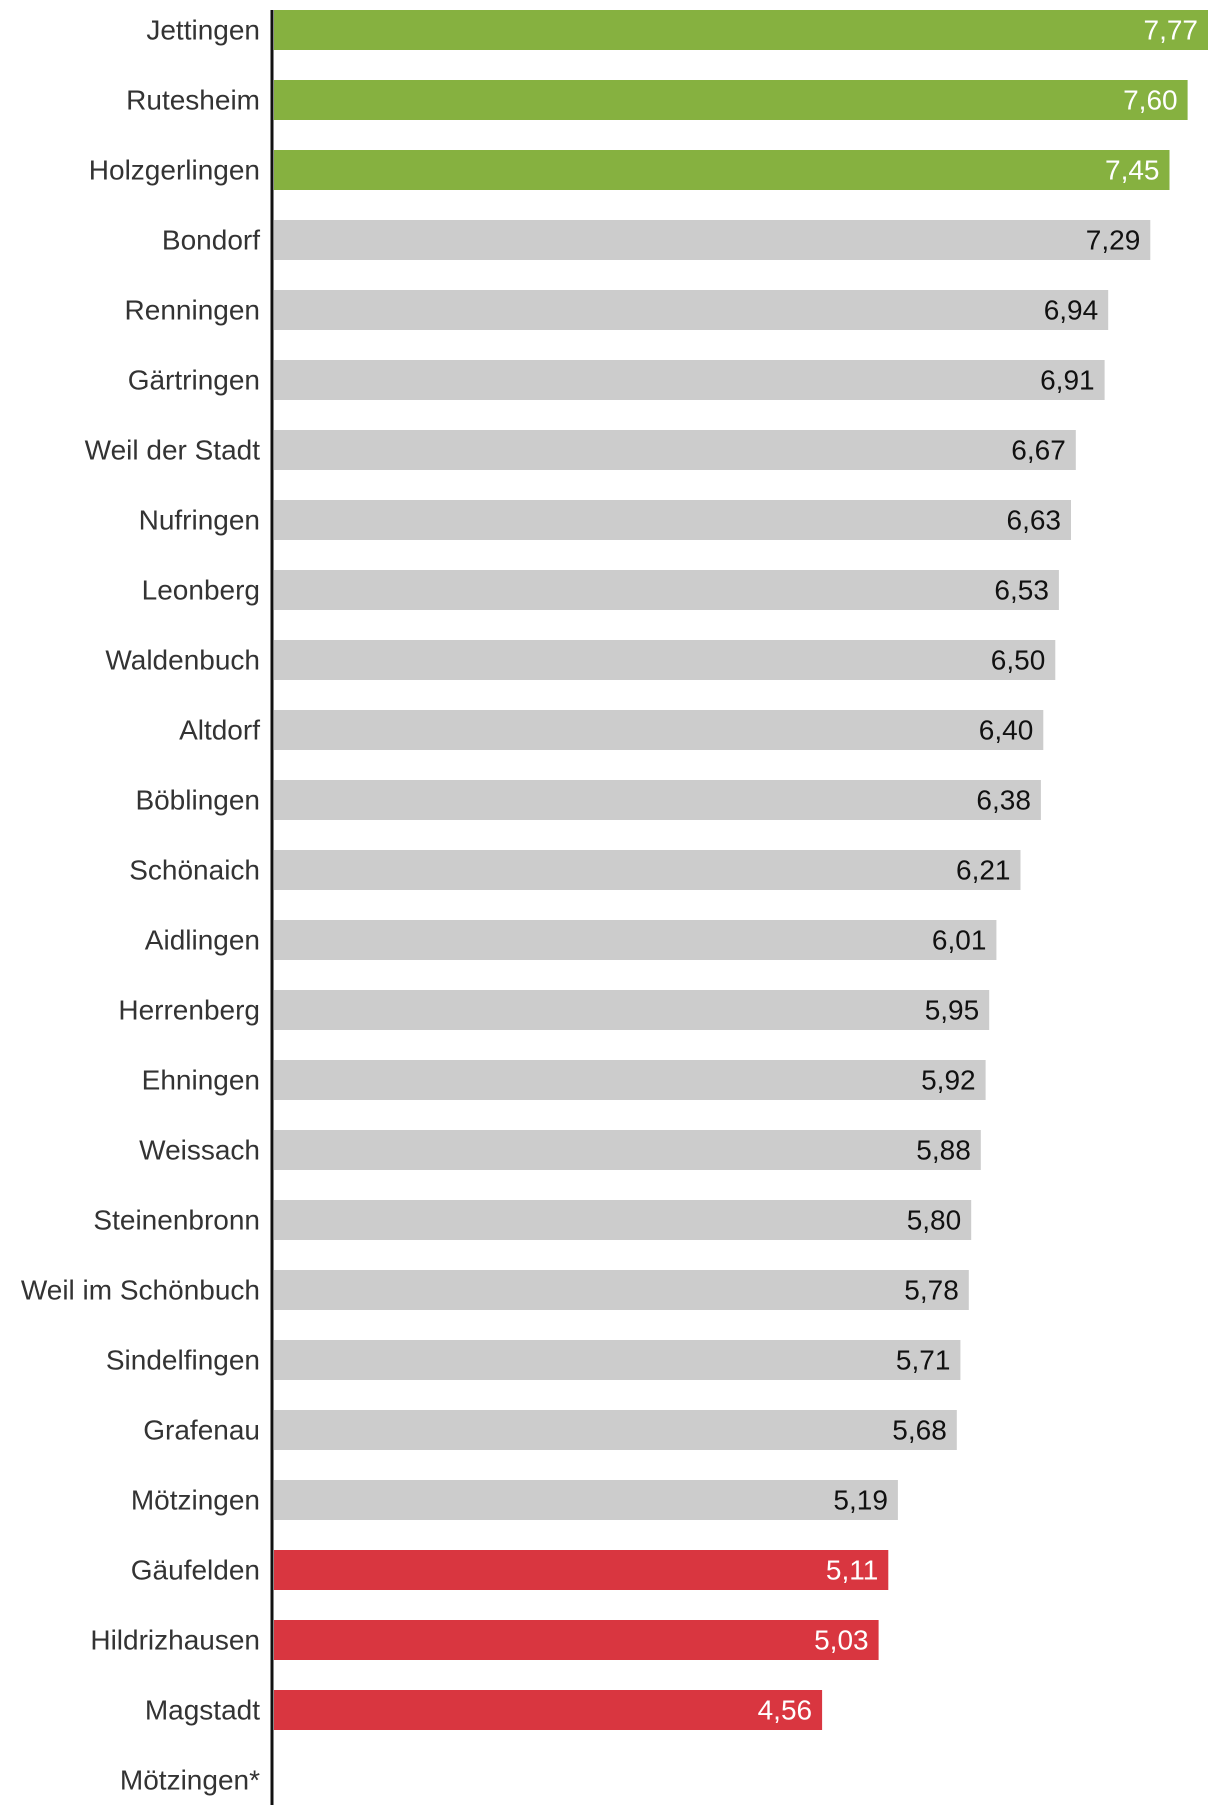  I want to click on bar-leonberg, so click(666, 590).